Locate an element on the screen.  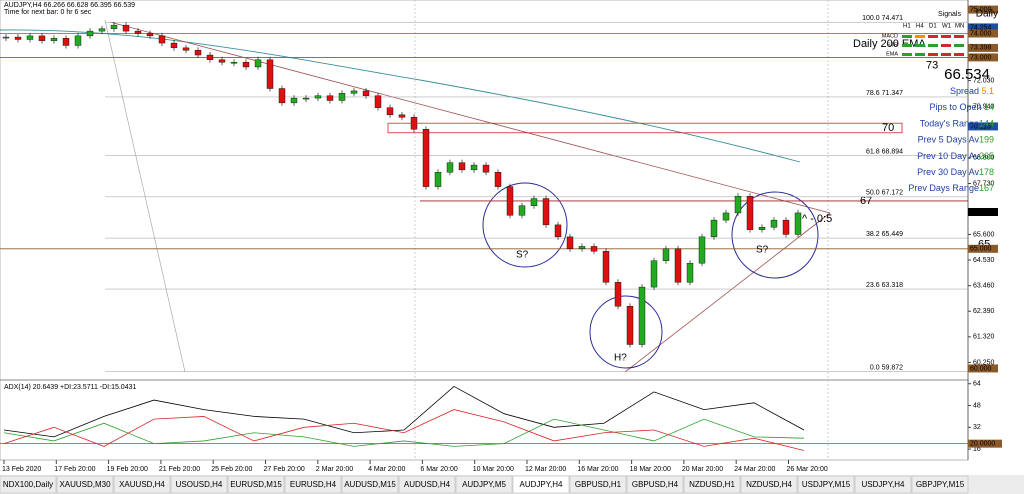
tab-label: USOUSD,H4 is located at coordinates (199, 484).